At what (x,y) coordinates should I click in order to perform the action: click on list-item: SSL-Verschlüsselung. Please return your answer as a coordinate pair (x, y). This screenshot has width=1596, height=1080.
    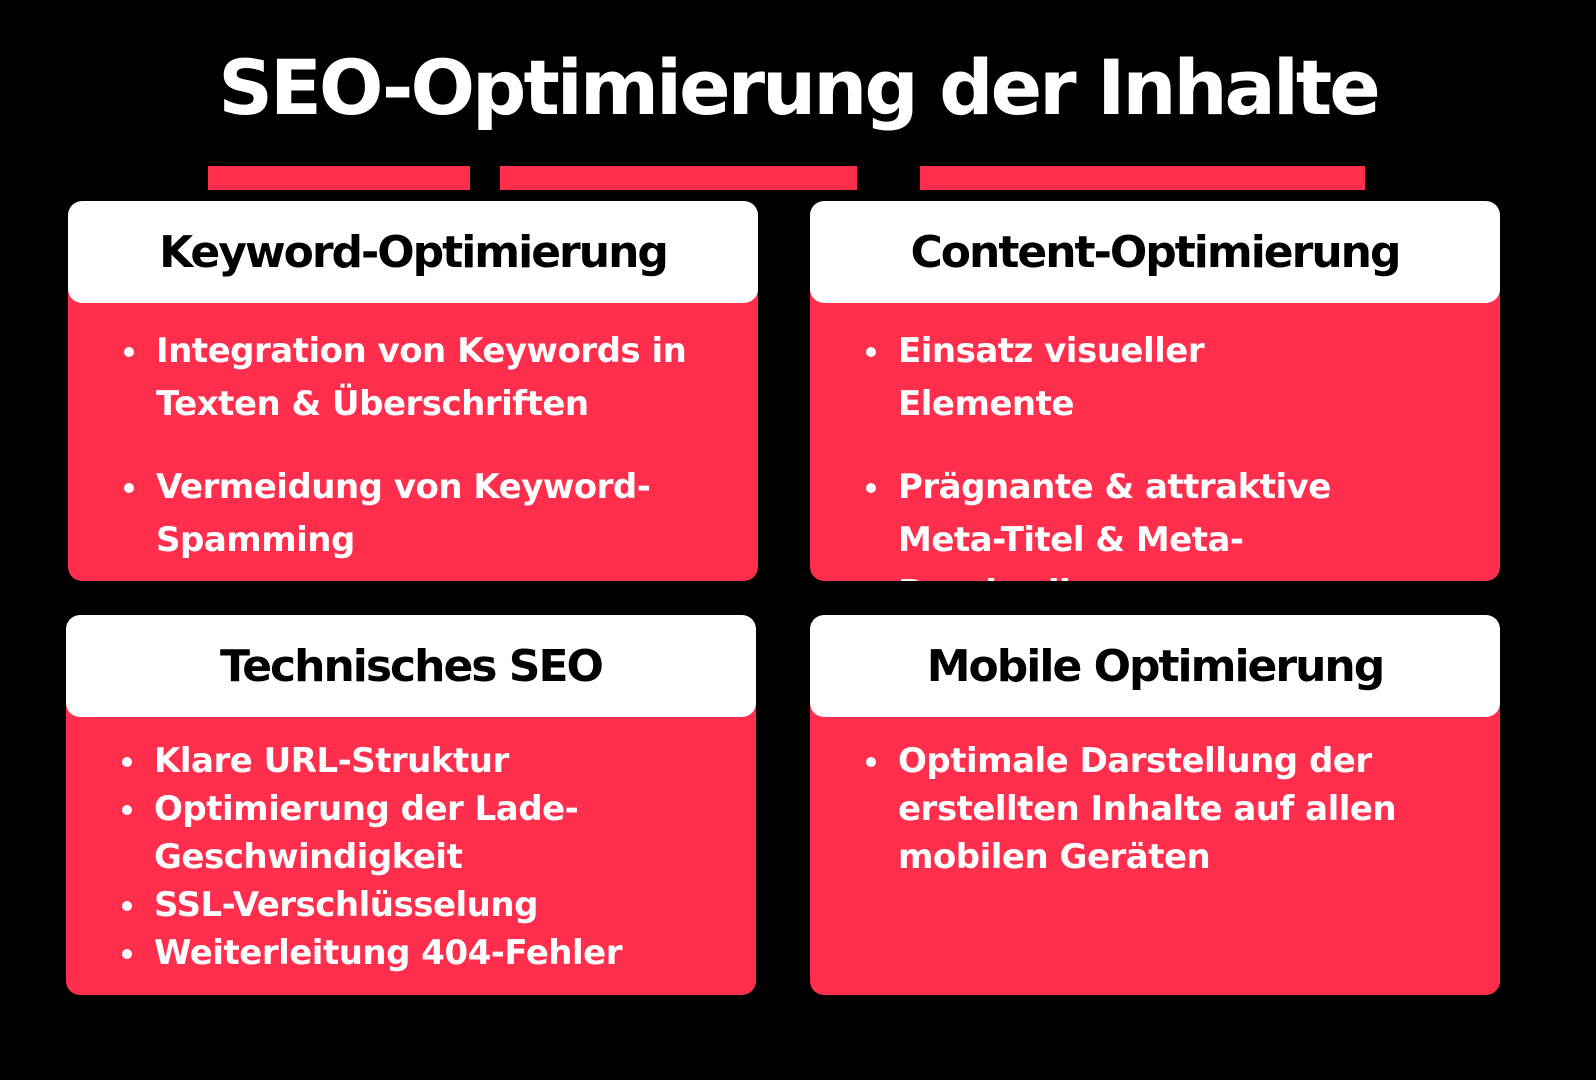
    Looking at the image, I should click on (384, 905).